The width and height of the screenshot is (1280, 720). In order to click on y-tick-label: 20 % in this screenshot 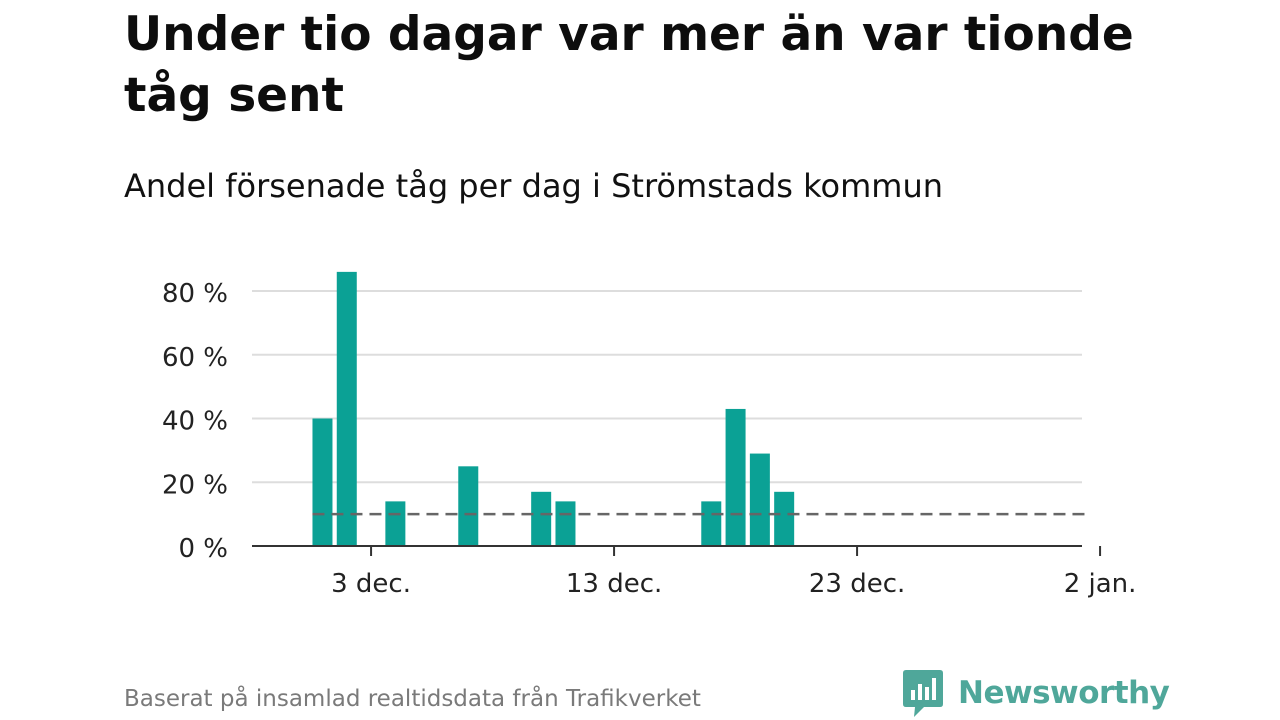, I will do `click(195, 485)`.